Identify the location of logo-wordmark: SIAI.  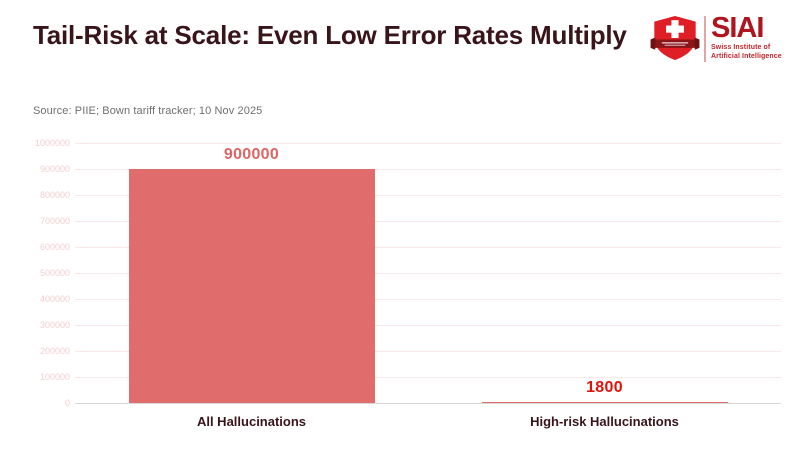
(737, 28).